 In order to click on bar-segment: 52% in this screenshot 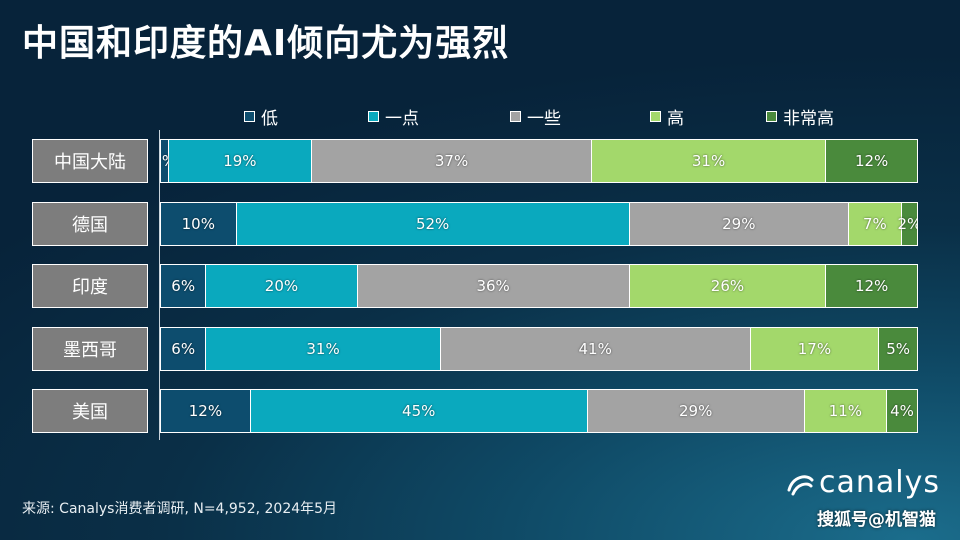, I will do `click(433, 224)`.